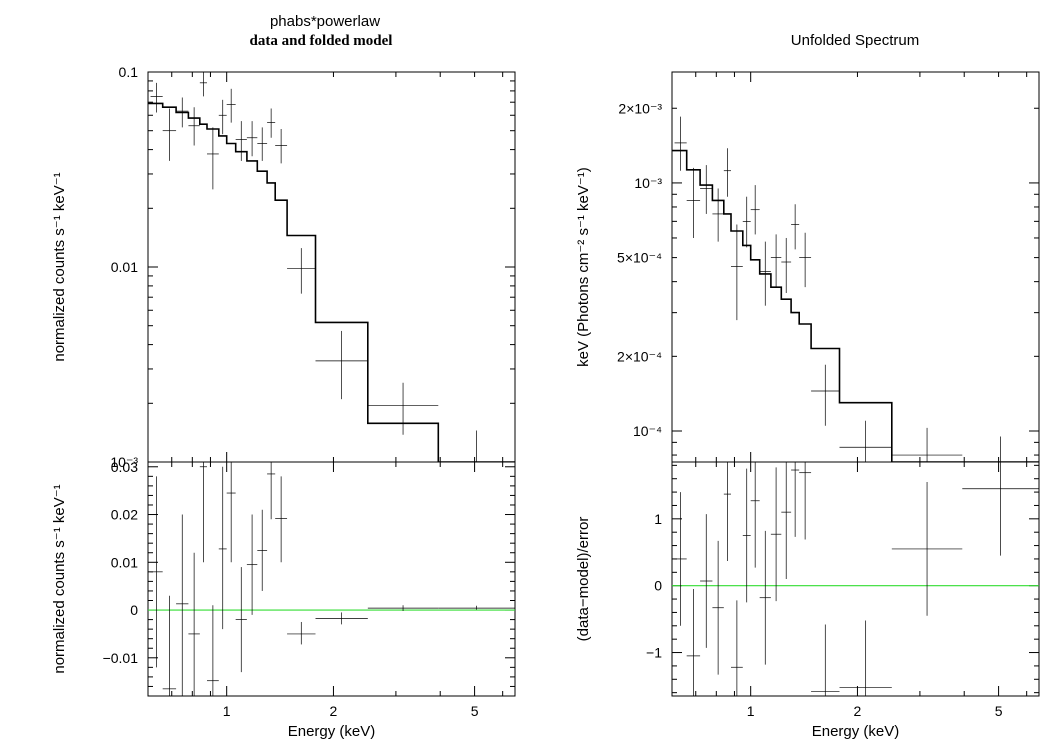  Describe the element at coordinates (124, 515) in the screenshot. I see `y-tick-label: 0.02` at that location.